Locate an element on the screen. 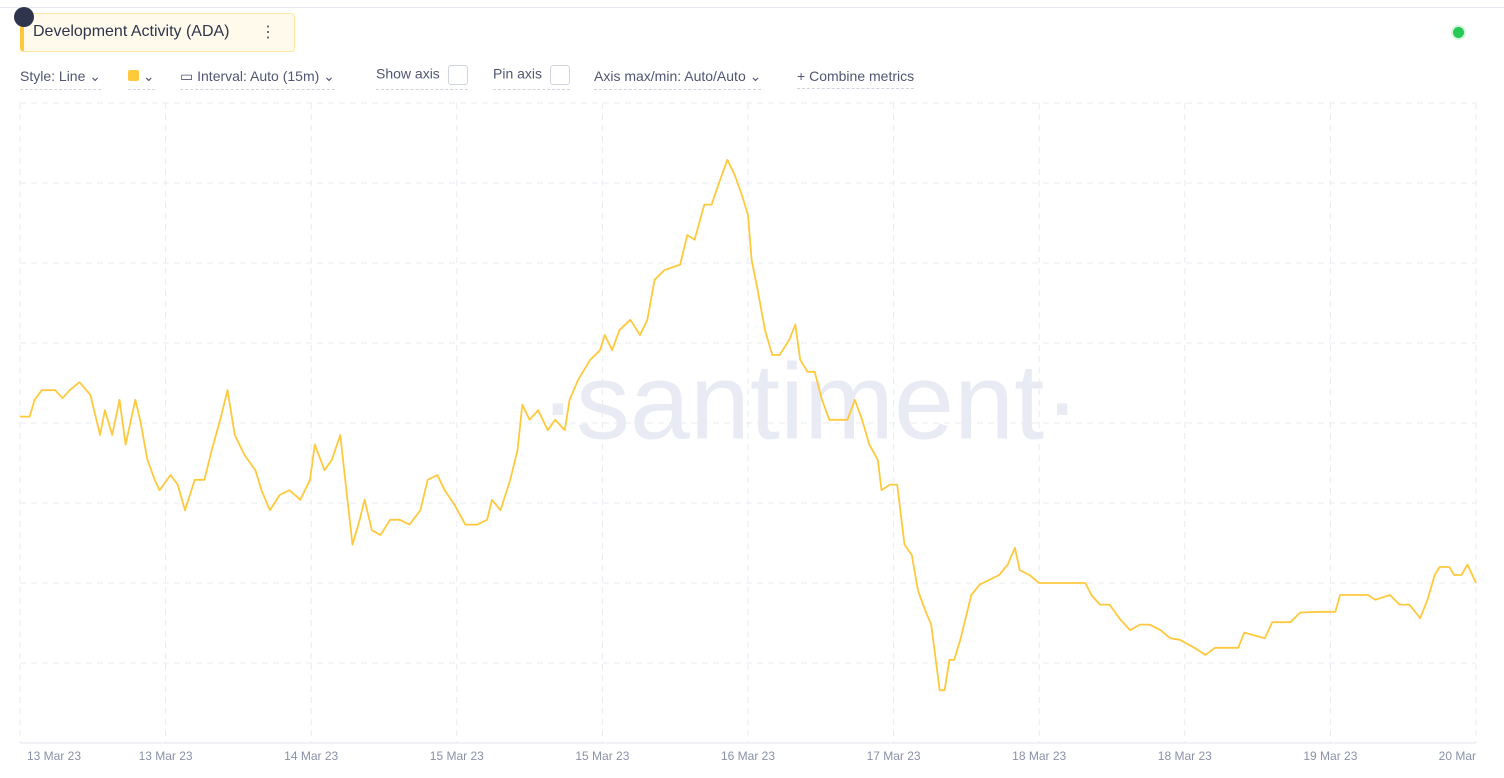  interval-select: ▭ Interval: Auto (15m) ⌄ is located at coordinates (257, 79).